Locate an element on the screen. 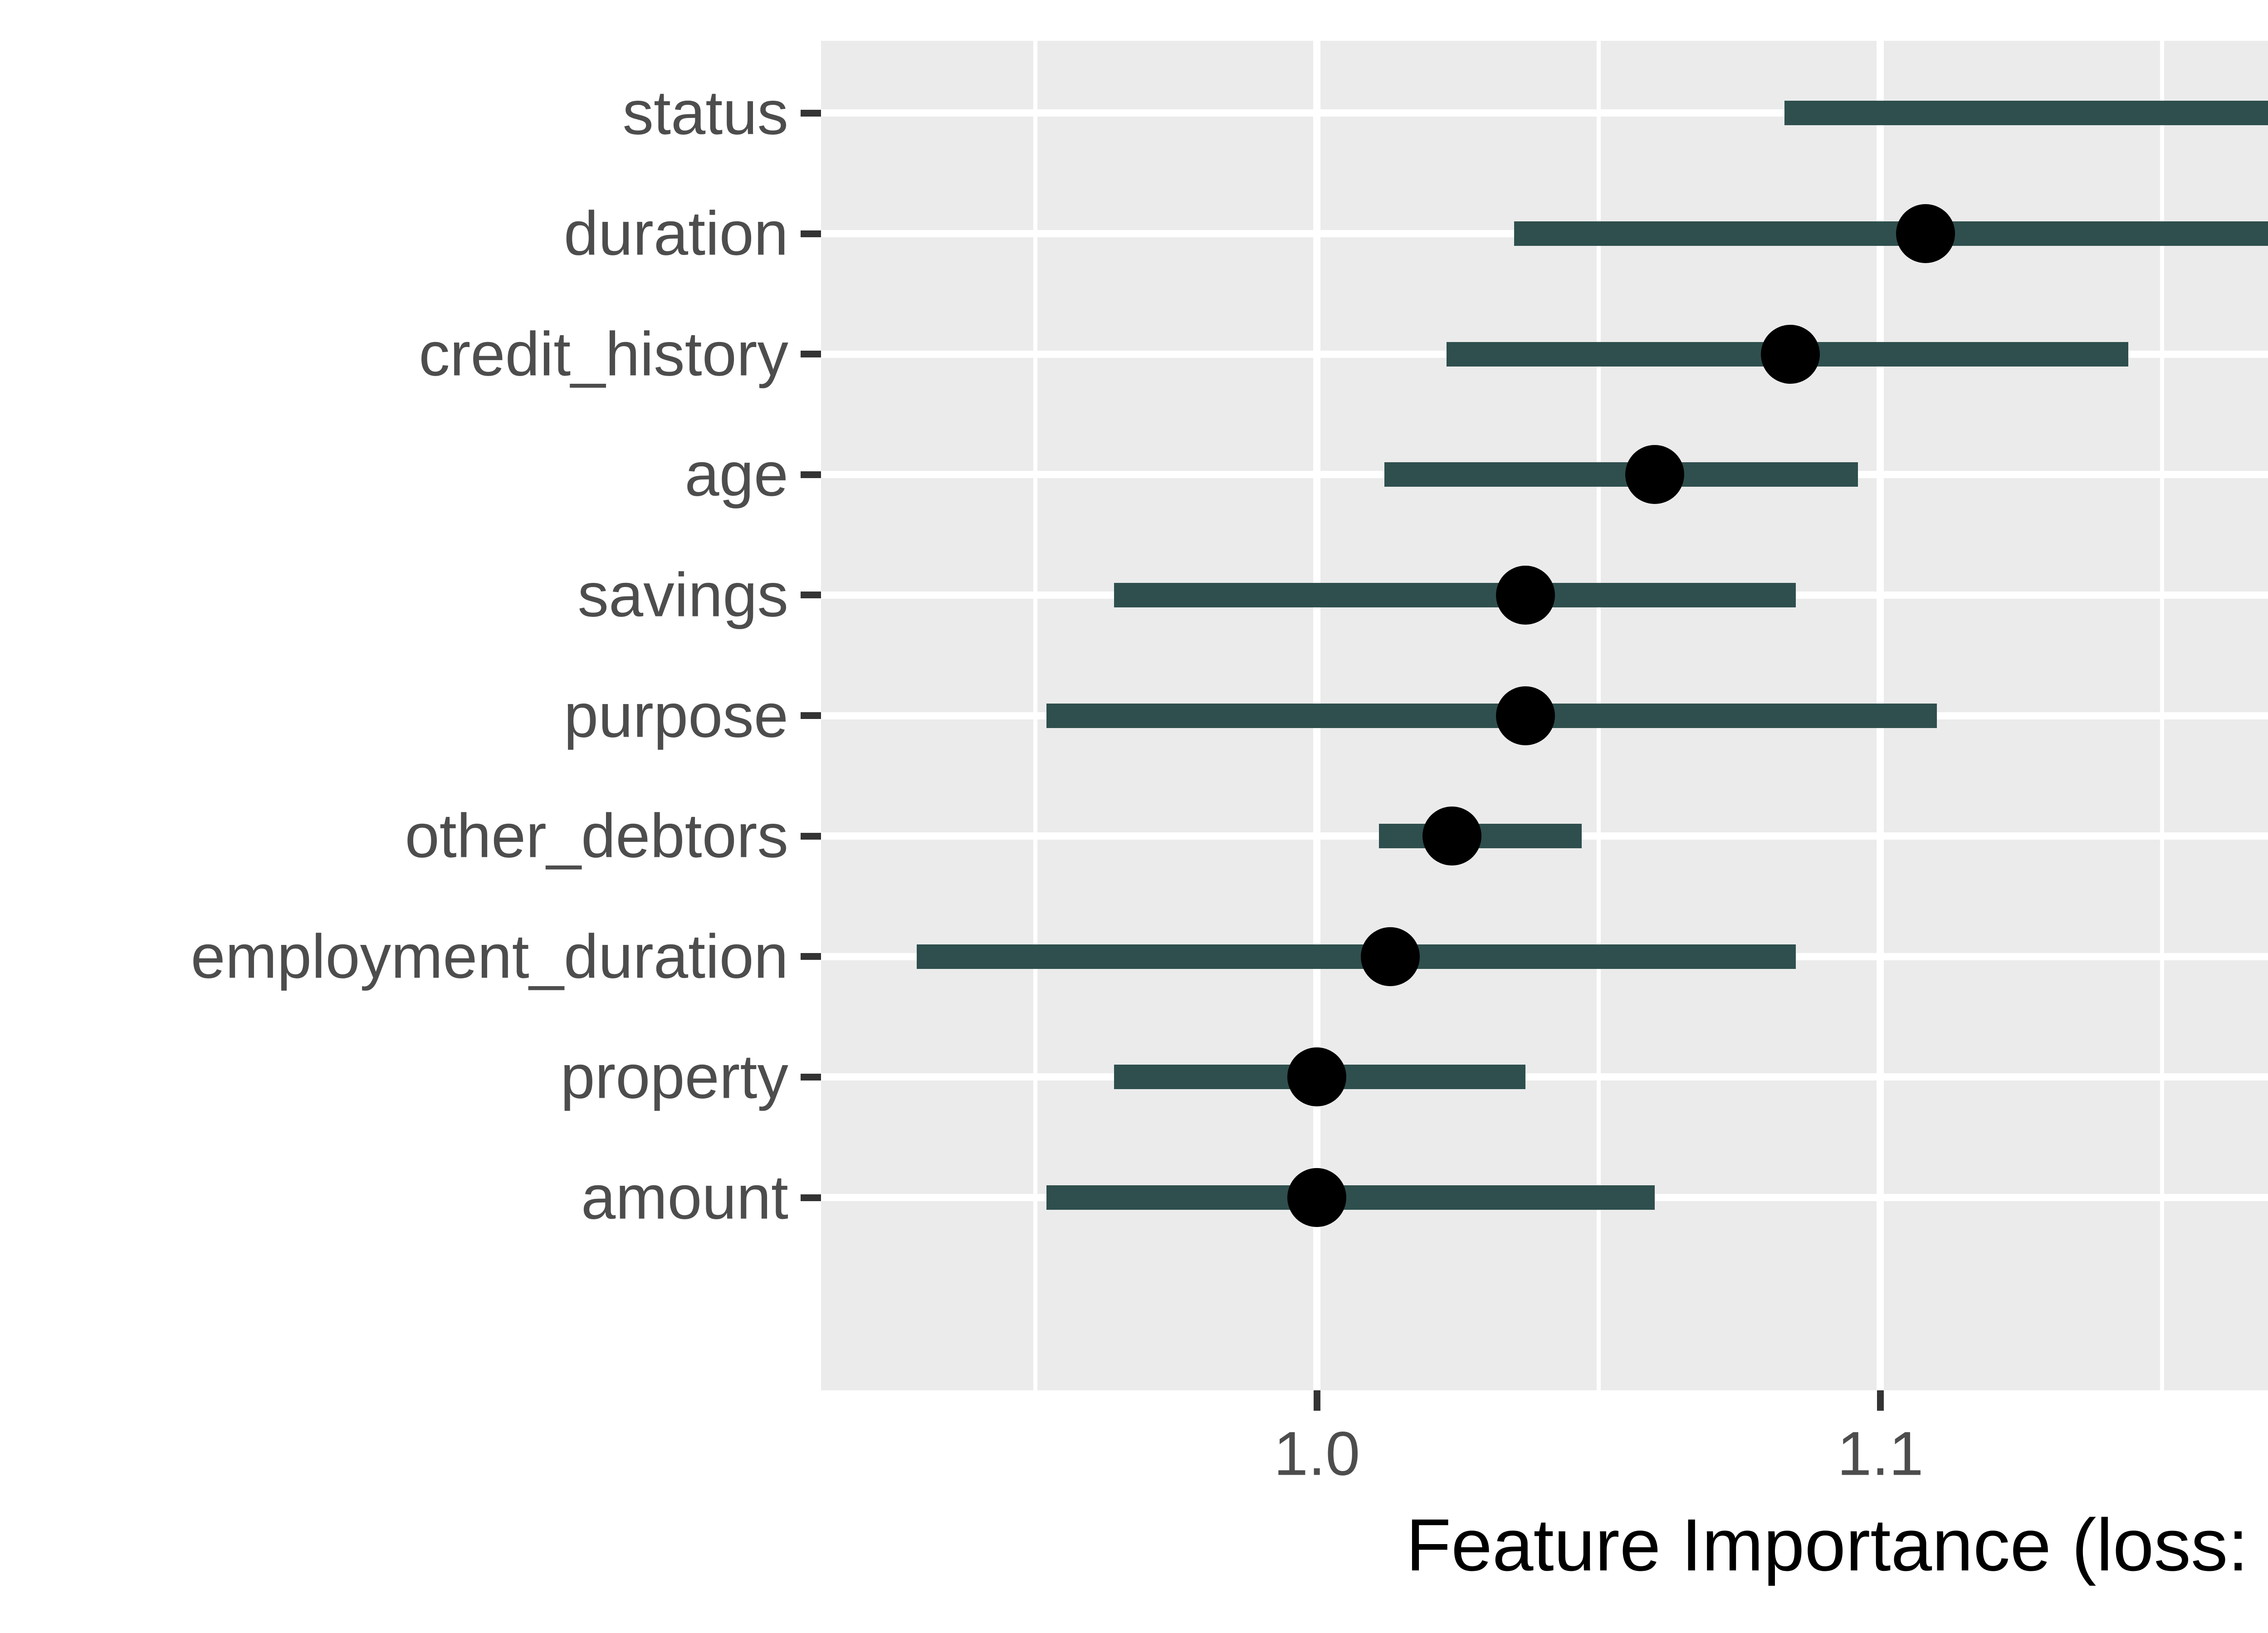 This screenshot has width=2268, height=1633. y-axis-category-label: status is located at coordinates (705, 113).